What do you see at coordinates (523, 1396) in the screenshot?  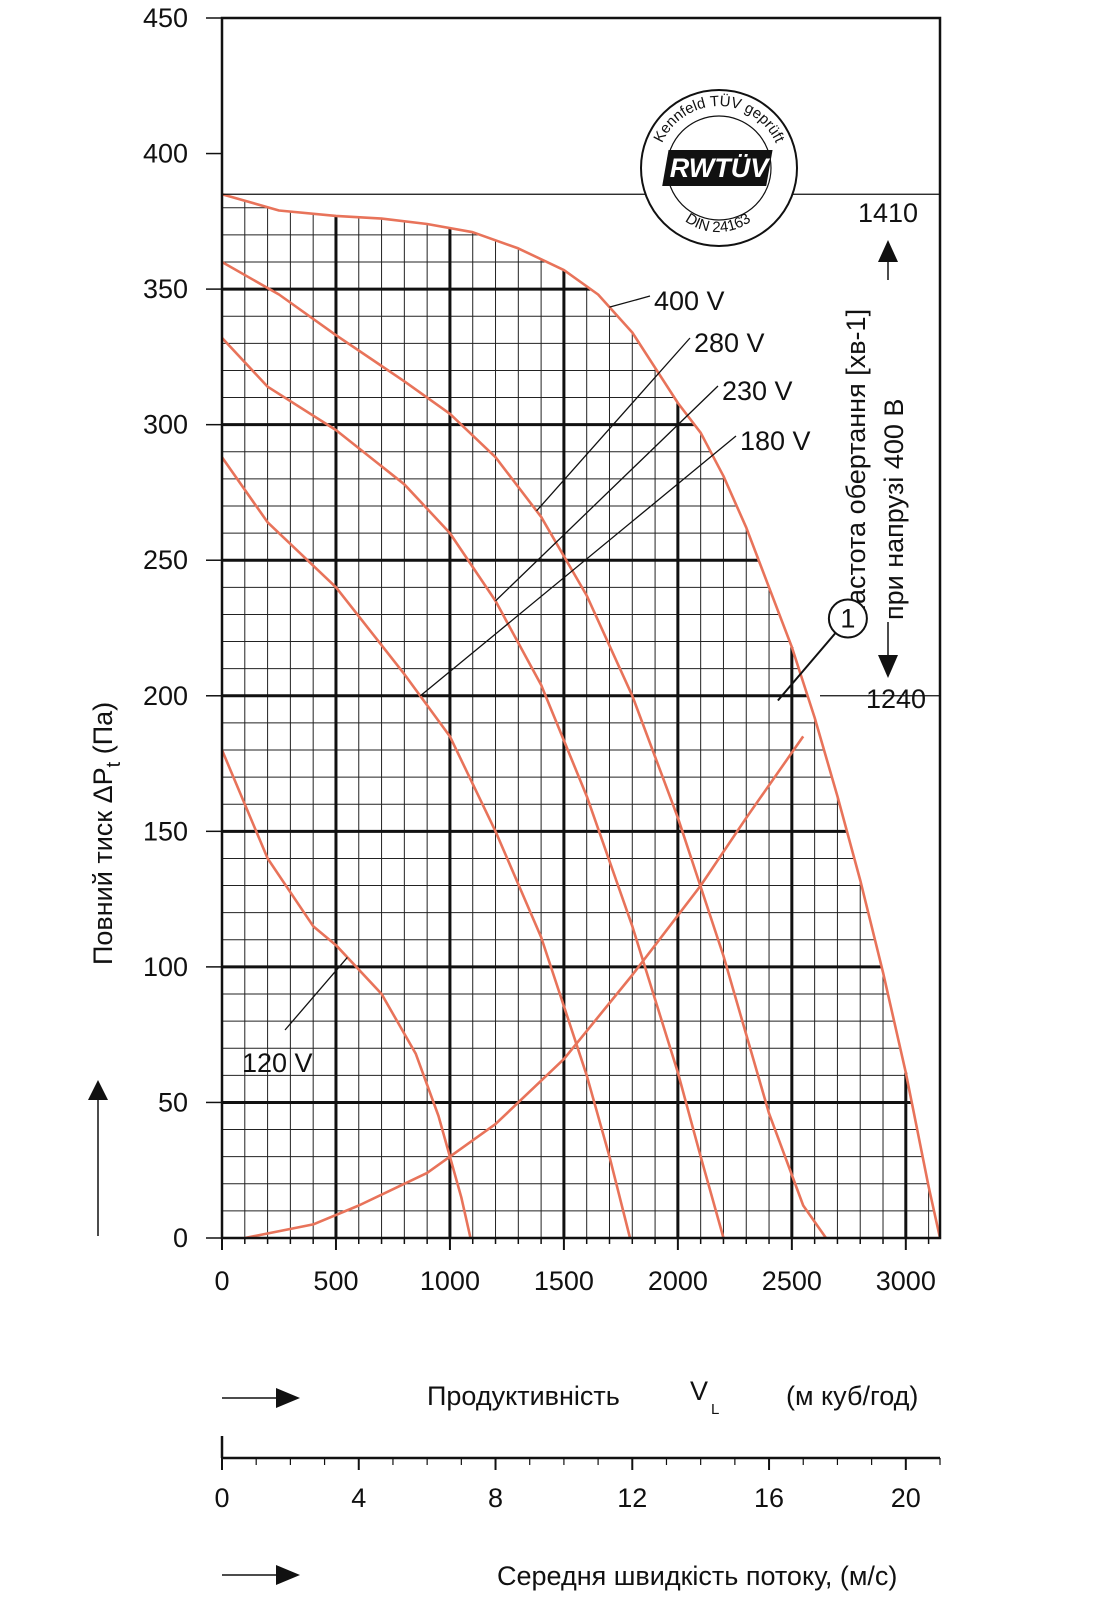 I see `svg-text: Продуктивність` at bounding box center [523, 1396].